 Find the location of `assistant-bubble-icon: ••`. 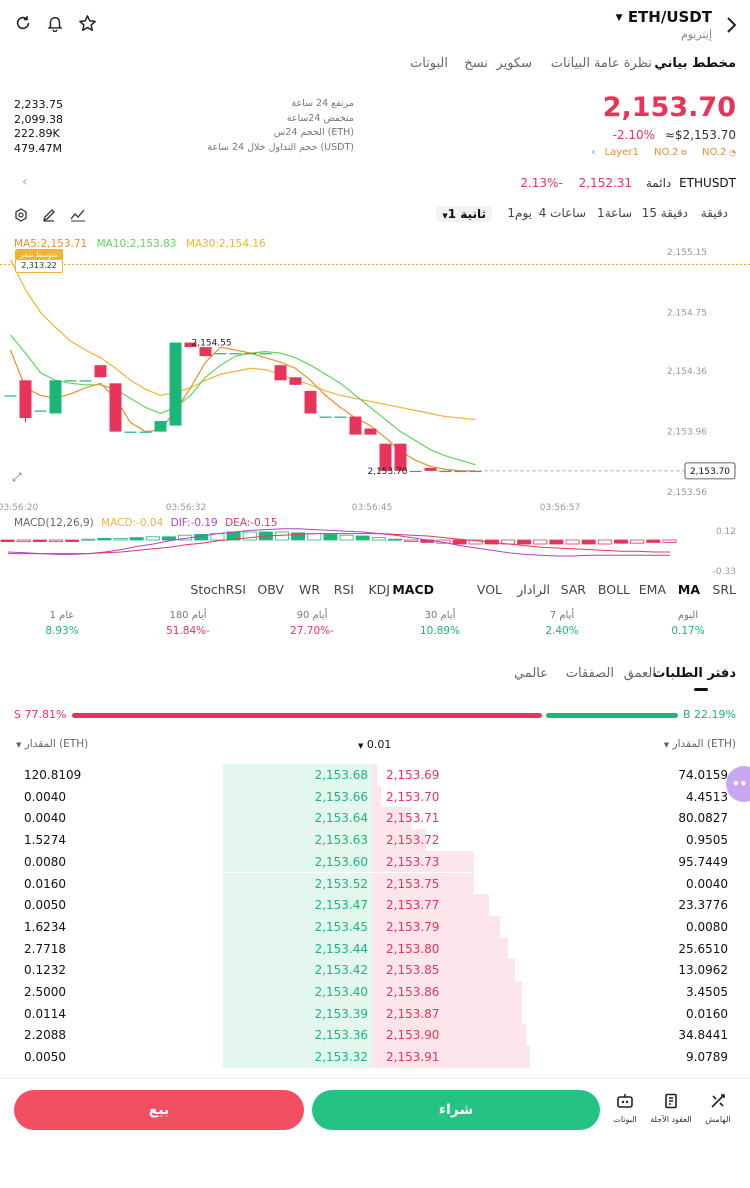

assistant-bubble-icon: •• is located at coordinates (738, 784).